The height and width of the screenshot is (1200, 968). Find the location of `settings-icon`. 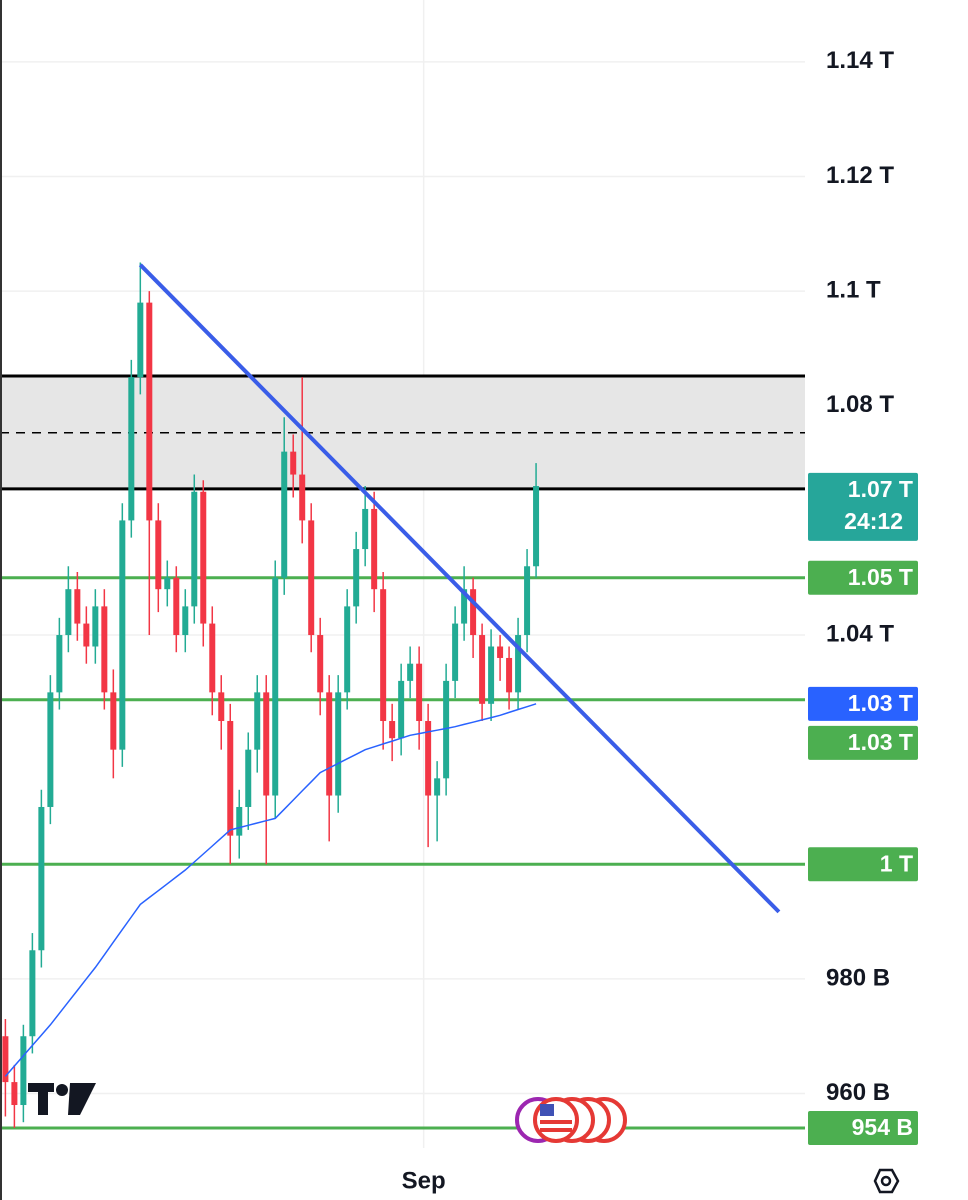

settings-icon is located at coordinates (886, 1181).